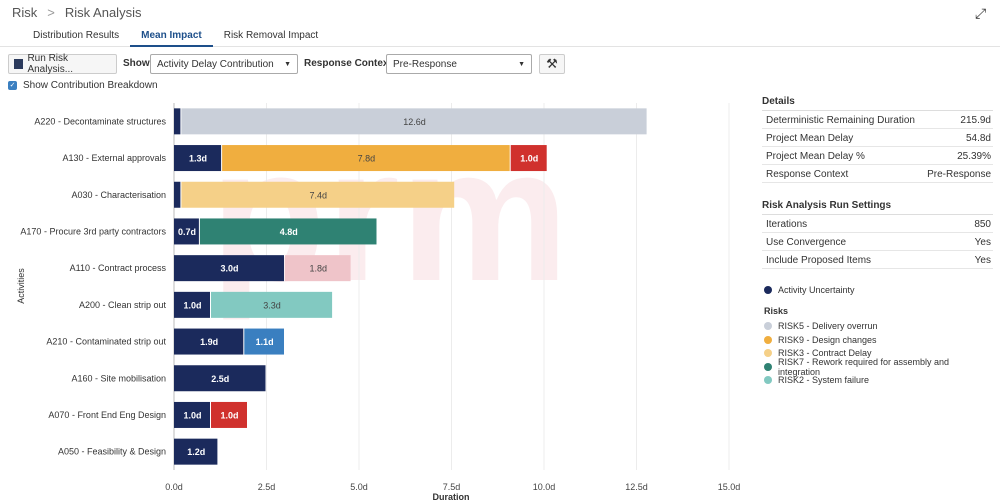 This screenshot has height=502, width=1000. Describe the element at coordinates (787, 224) in the screenshot. I see `settings-key: Iterations` at that location.